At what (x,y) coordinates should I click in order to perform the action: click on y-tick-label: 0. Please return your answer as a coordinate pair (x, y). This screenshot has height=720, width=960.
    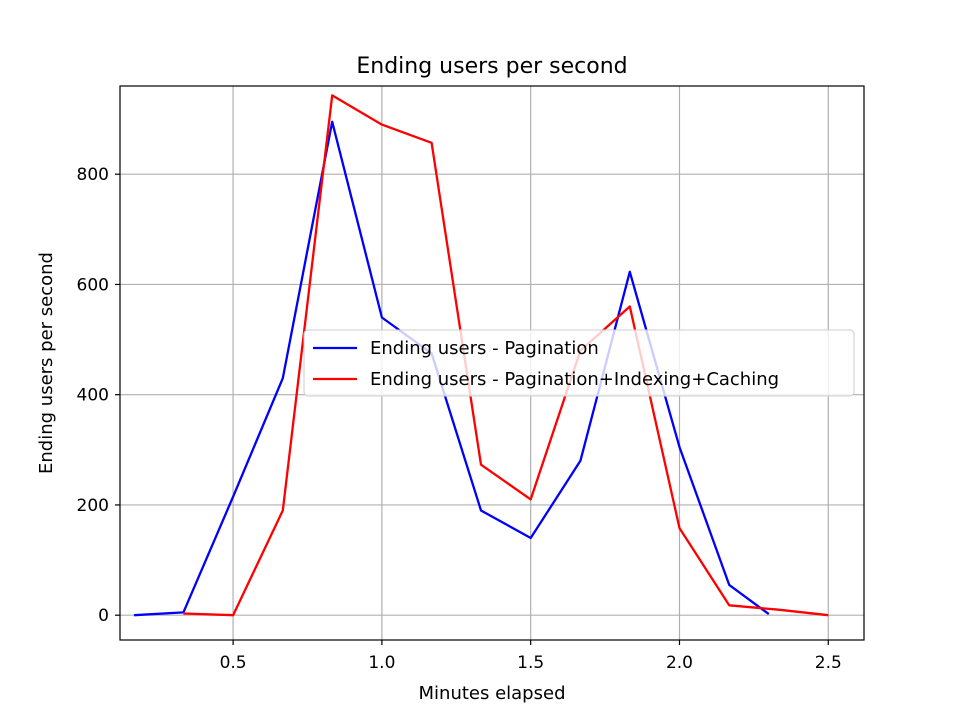
    Looking at the image, I should click on (103, 616).